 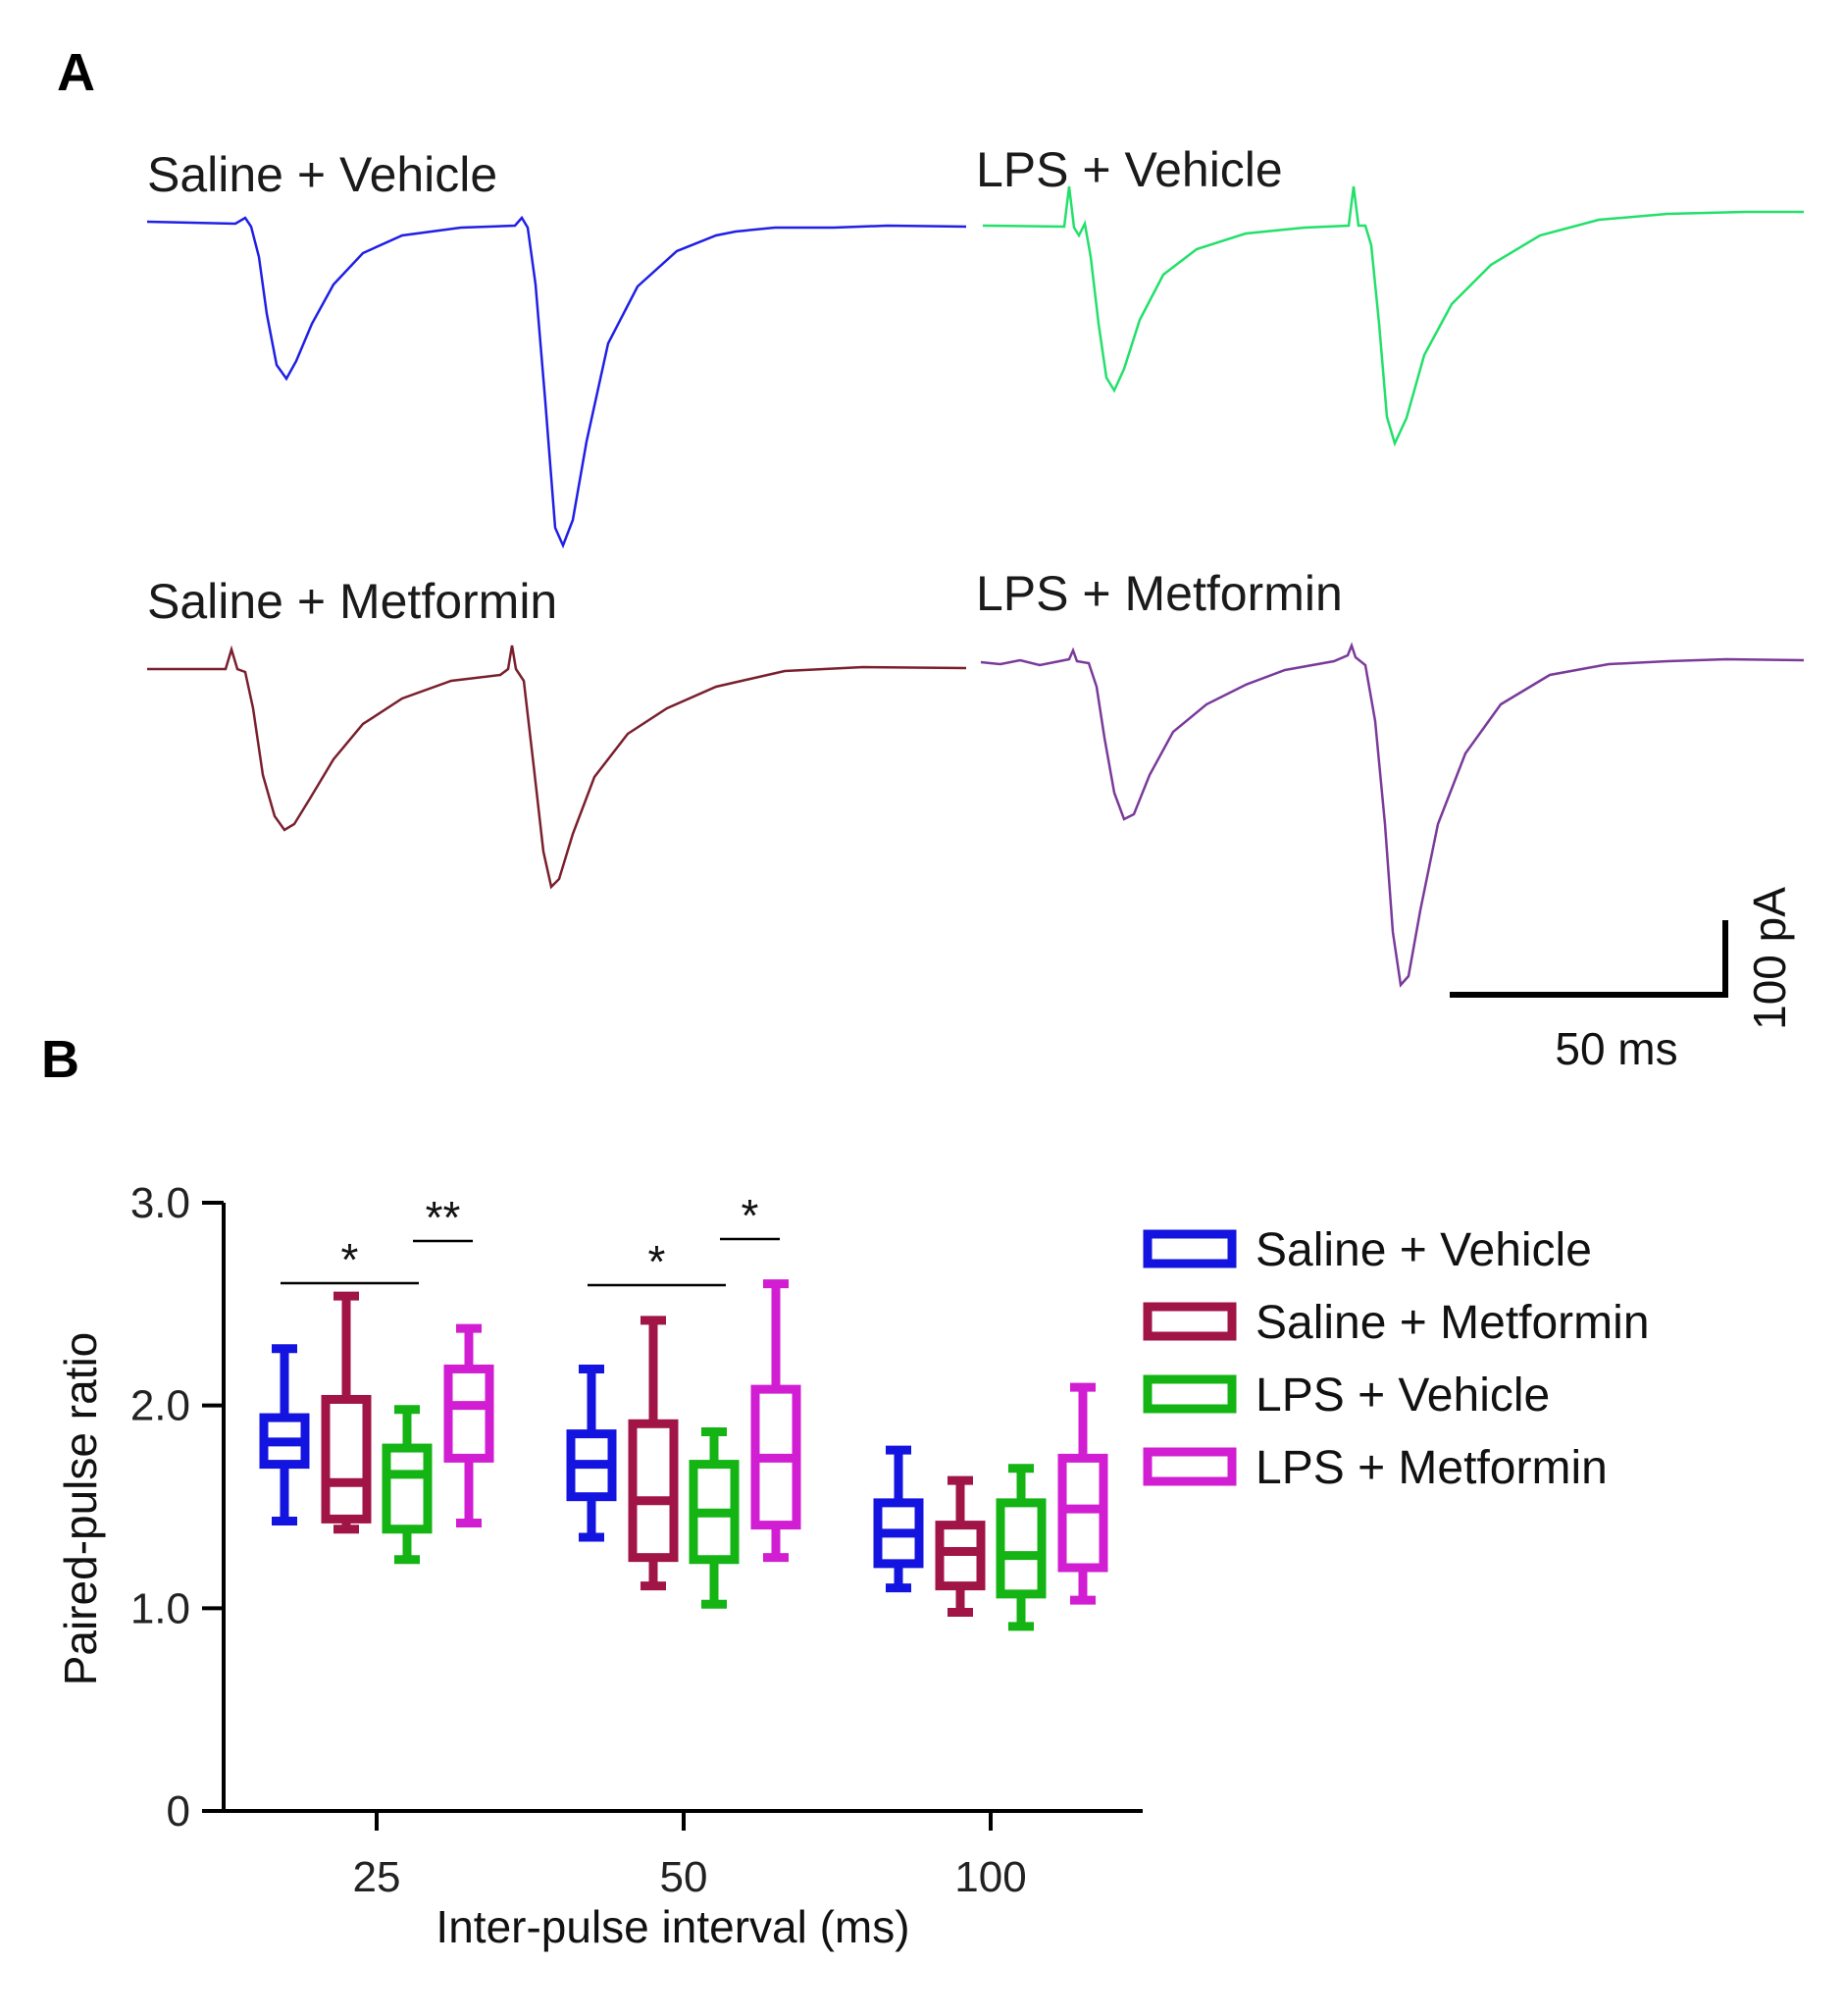 I want to click on trace-label-lps-vehicle: LPS + Vehicle, so click(x=1129, y=169).